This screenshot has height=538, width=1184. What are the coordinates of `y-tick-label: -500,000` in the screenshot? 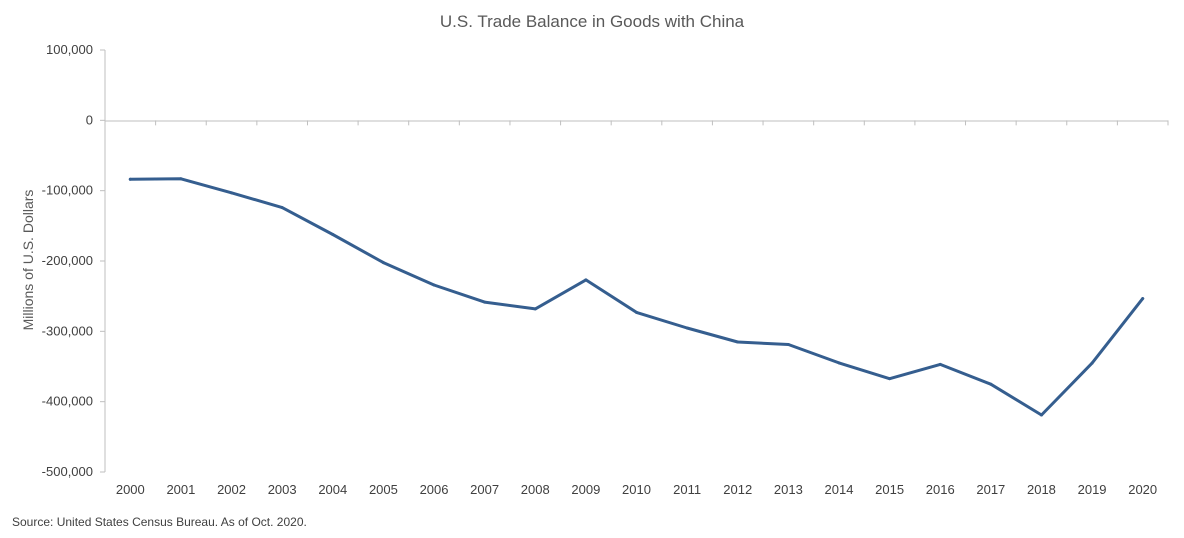 It's located at (67, 471).